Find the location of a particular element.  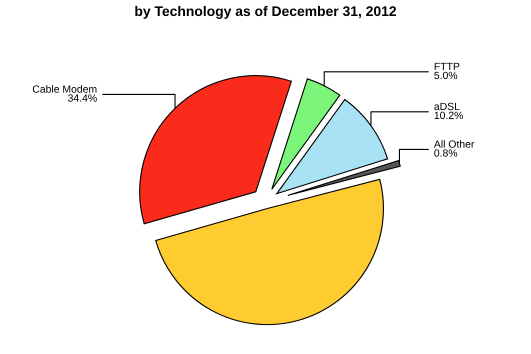

slice-label: Cable Modem is located at coordinates (64, 89).